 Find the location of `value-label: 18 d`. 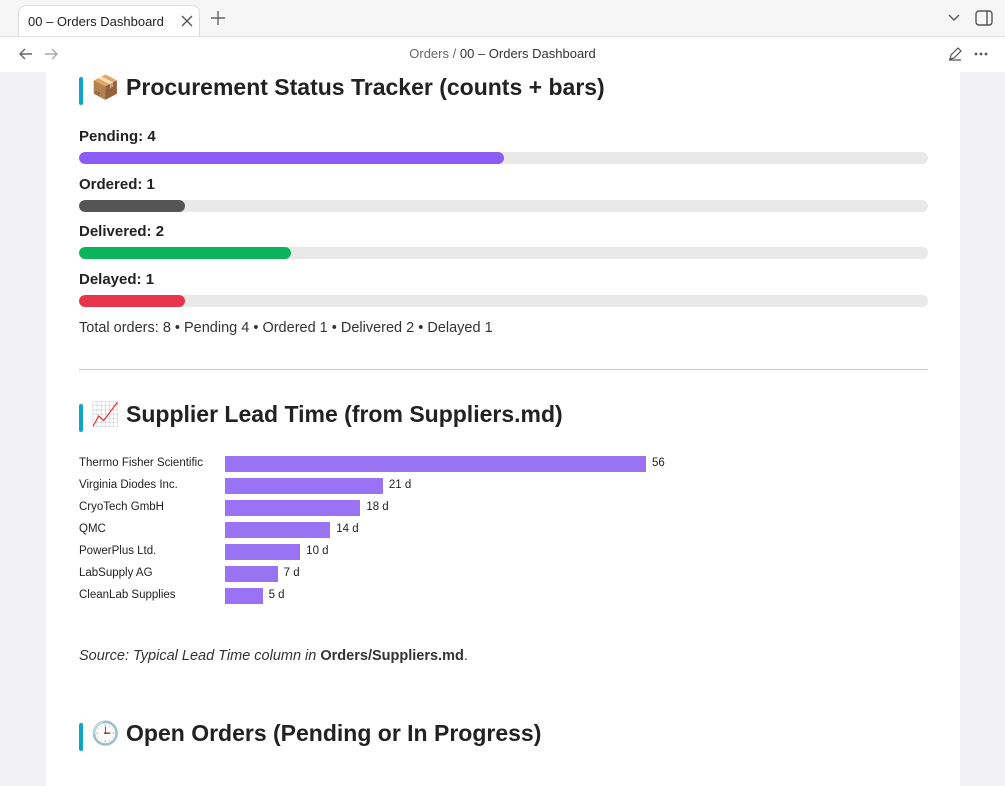

value-label: 18 d is located at coordinates (377, 507).